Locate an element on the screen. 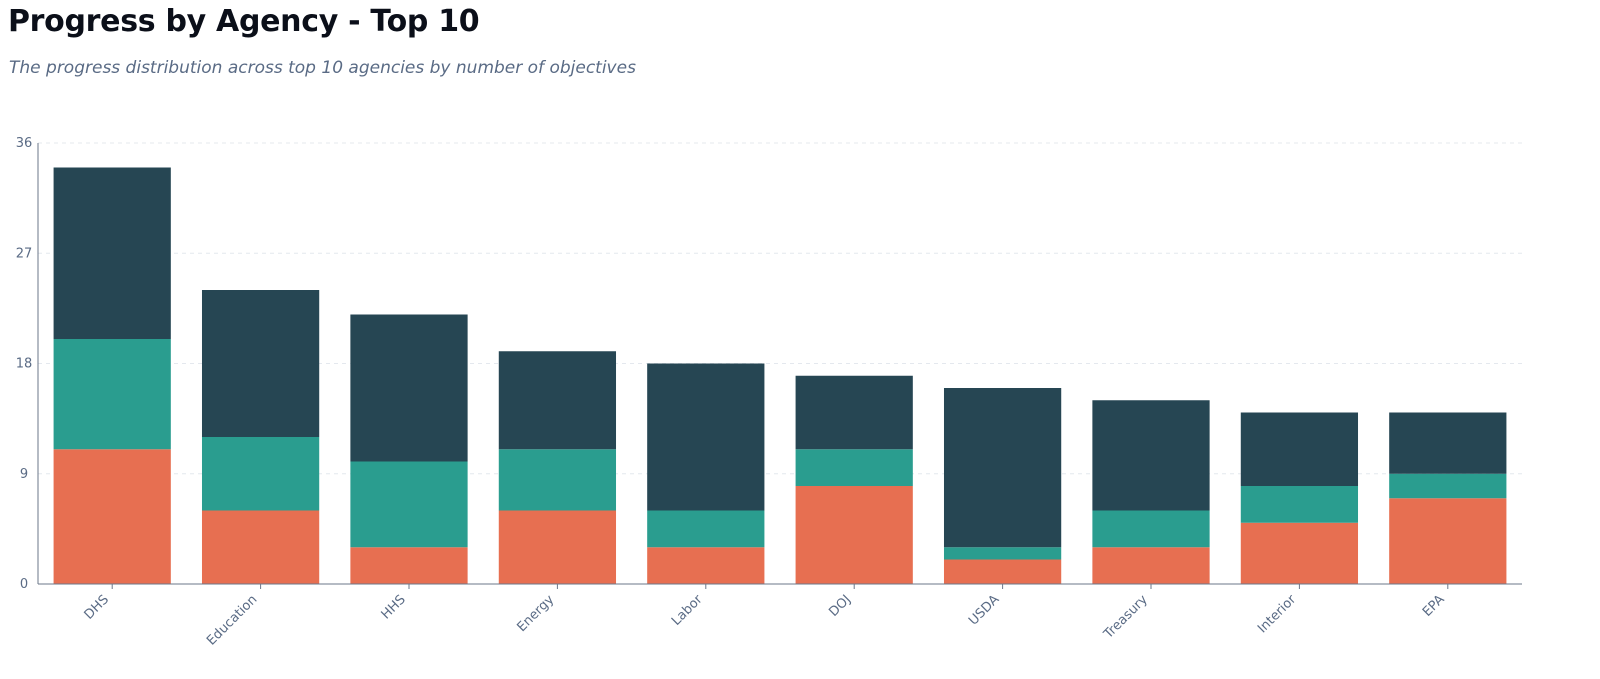 This screenshot has height=679, width=1600. x-tick-label: DHS is located at coordinates (97, 607).